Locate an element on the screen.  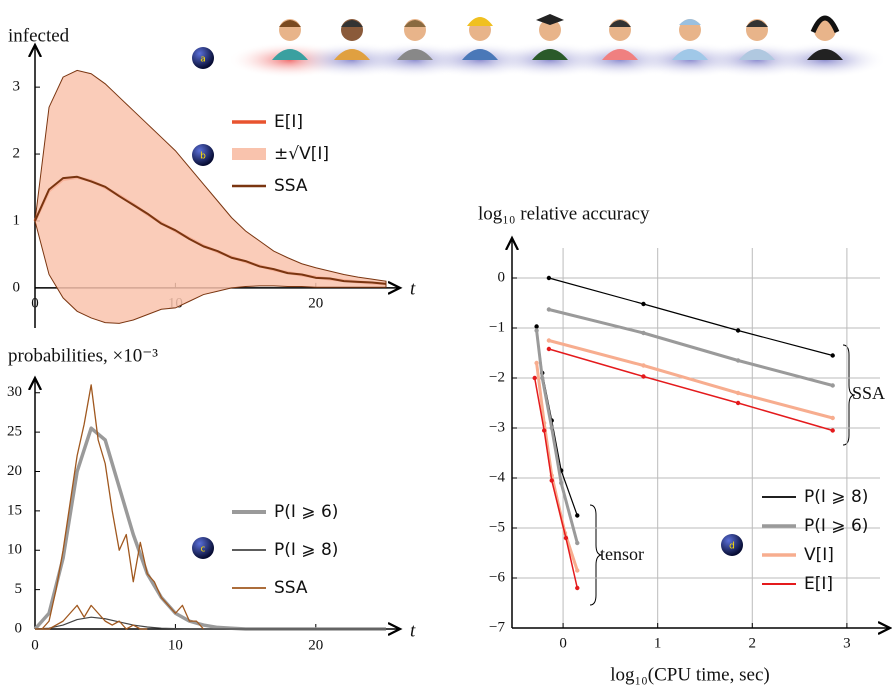
panel-badge: a is located at coordinates (203, 58).